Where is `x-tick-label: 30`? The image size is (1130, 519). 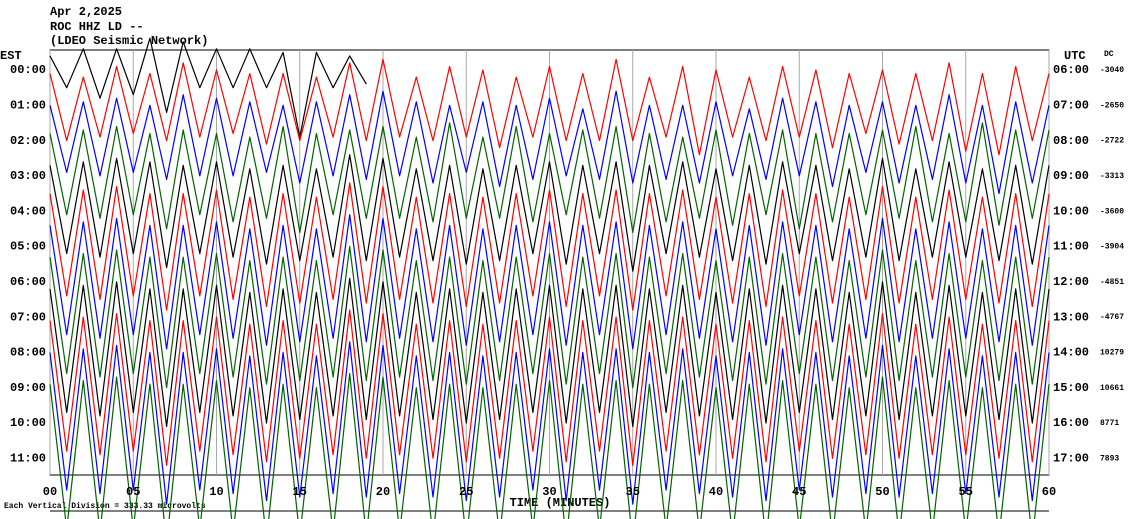
x-tick-label: 30 is located at coordinates (549, 492).